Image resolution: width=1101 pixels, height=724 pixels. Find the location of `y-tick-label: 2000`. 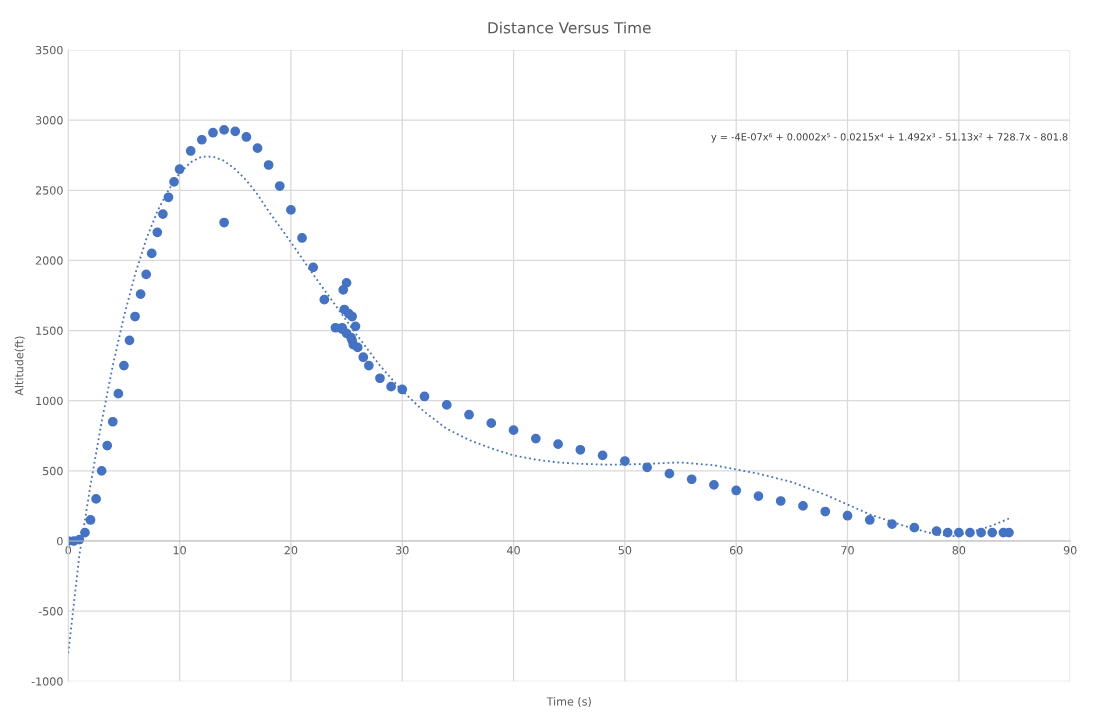

y-tick-label: 2000 is located at coordinates (49, 260).